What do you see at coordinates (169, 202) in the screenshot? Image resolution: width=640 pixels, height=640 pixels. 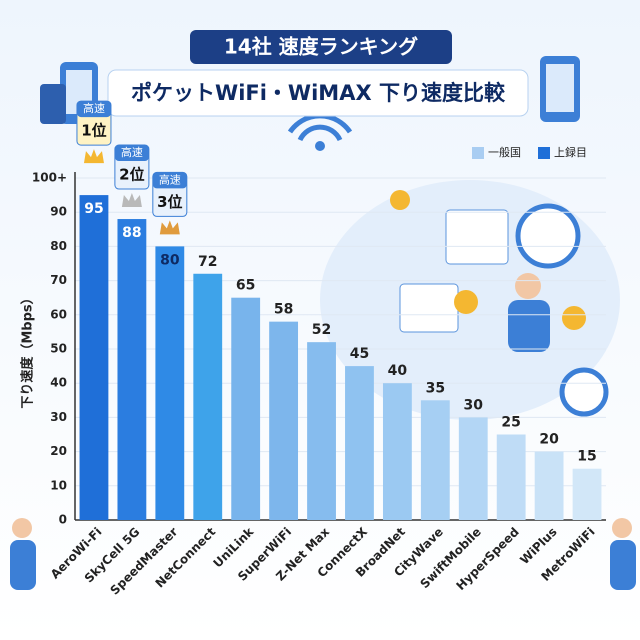 I see `rank-badge-rank: 3位` at bounding box center [169, 202].